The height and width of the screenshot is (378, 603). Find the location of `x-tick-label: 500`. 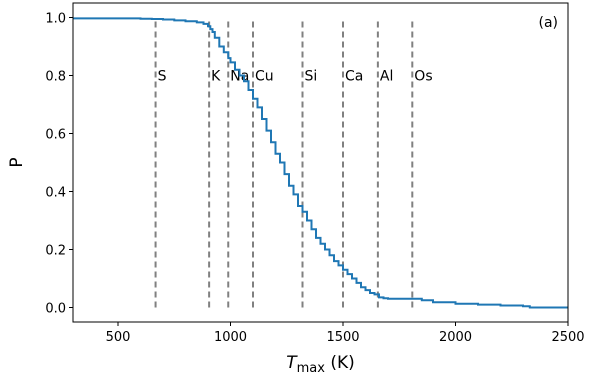

x-tick-label: 500 is located at coordinates (118, 337).